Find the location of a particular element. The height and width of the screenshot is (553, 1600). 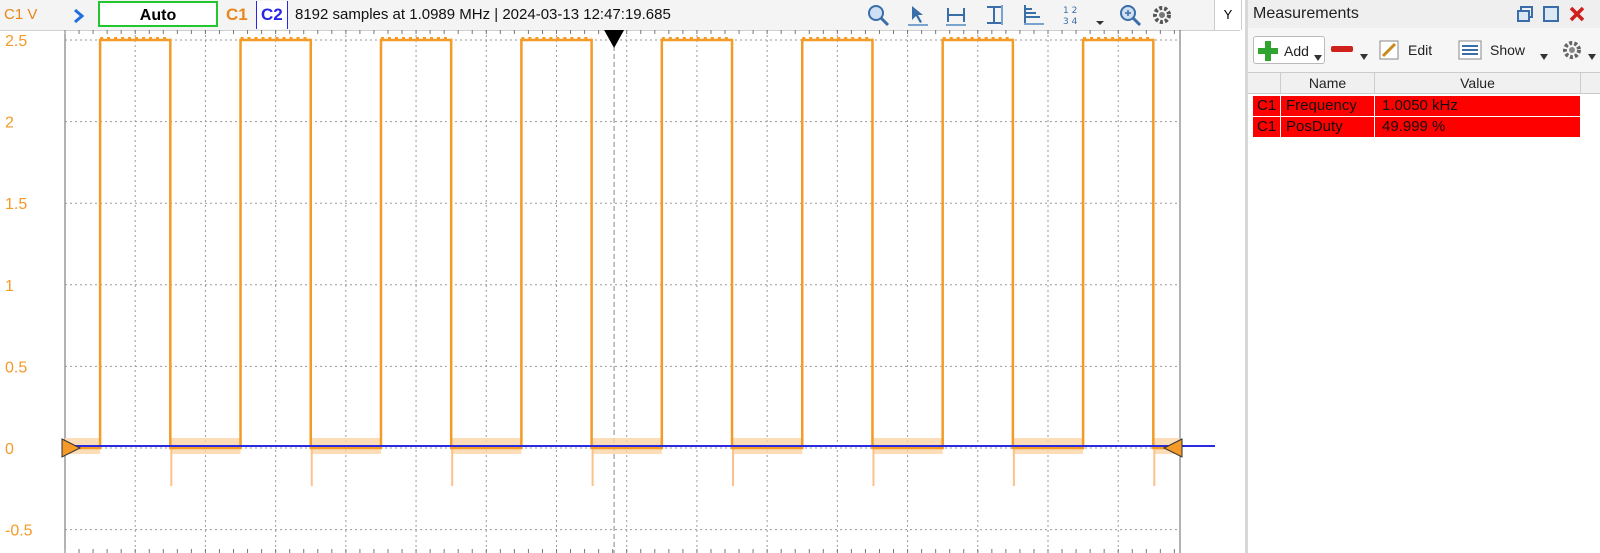

channel-label: C1 V is located at coordinates (21, 14).